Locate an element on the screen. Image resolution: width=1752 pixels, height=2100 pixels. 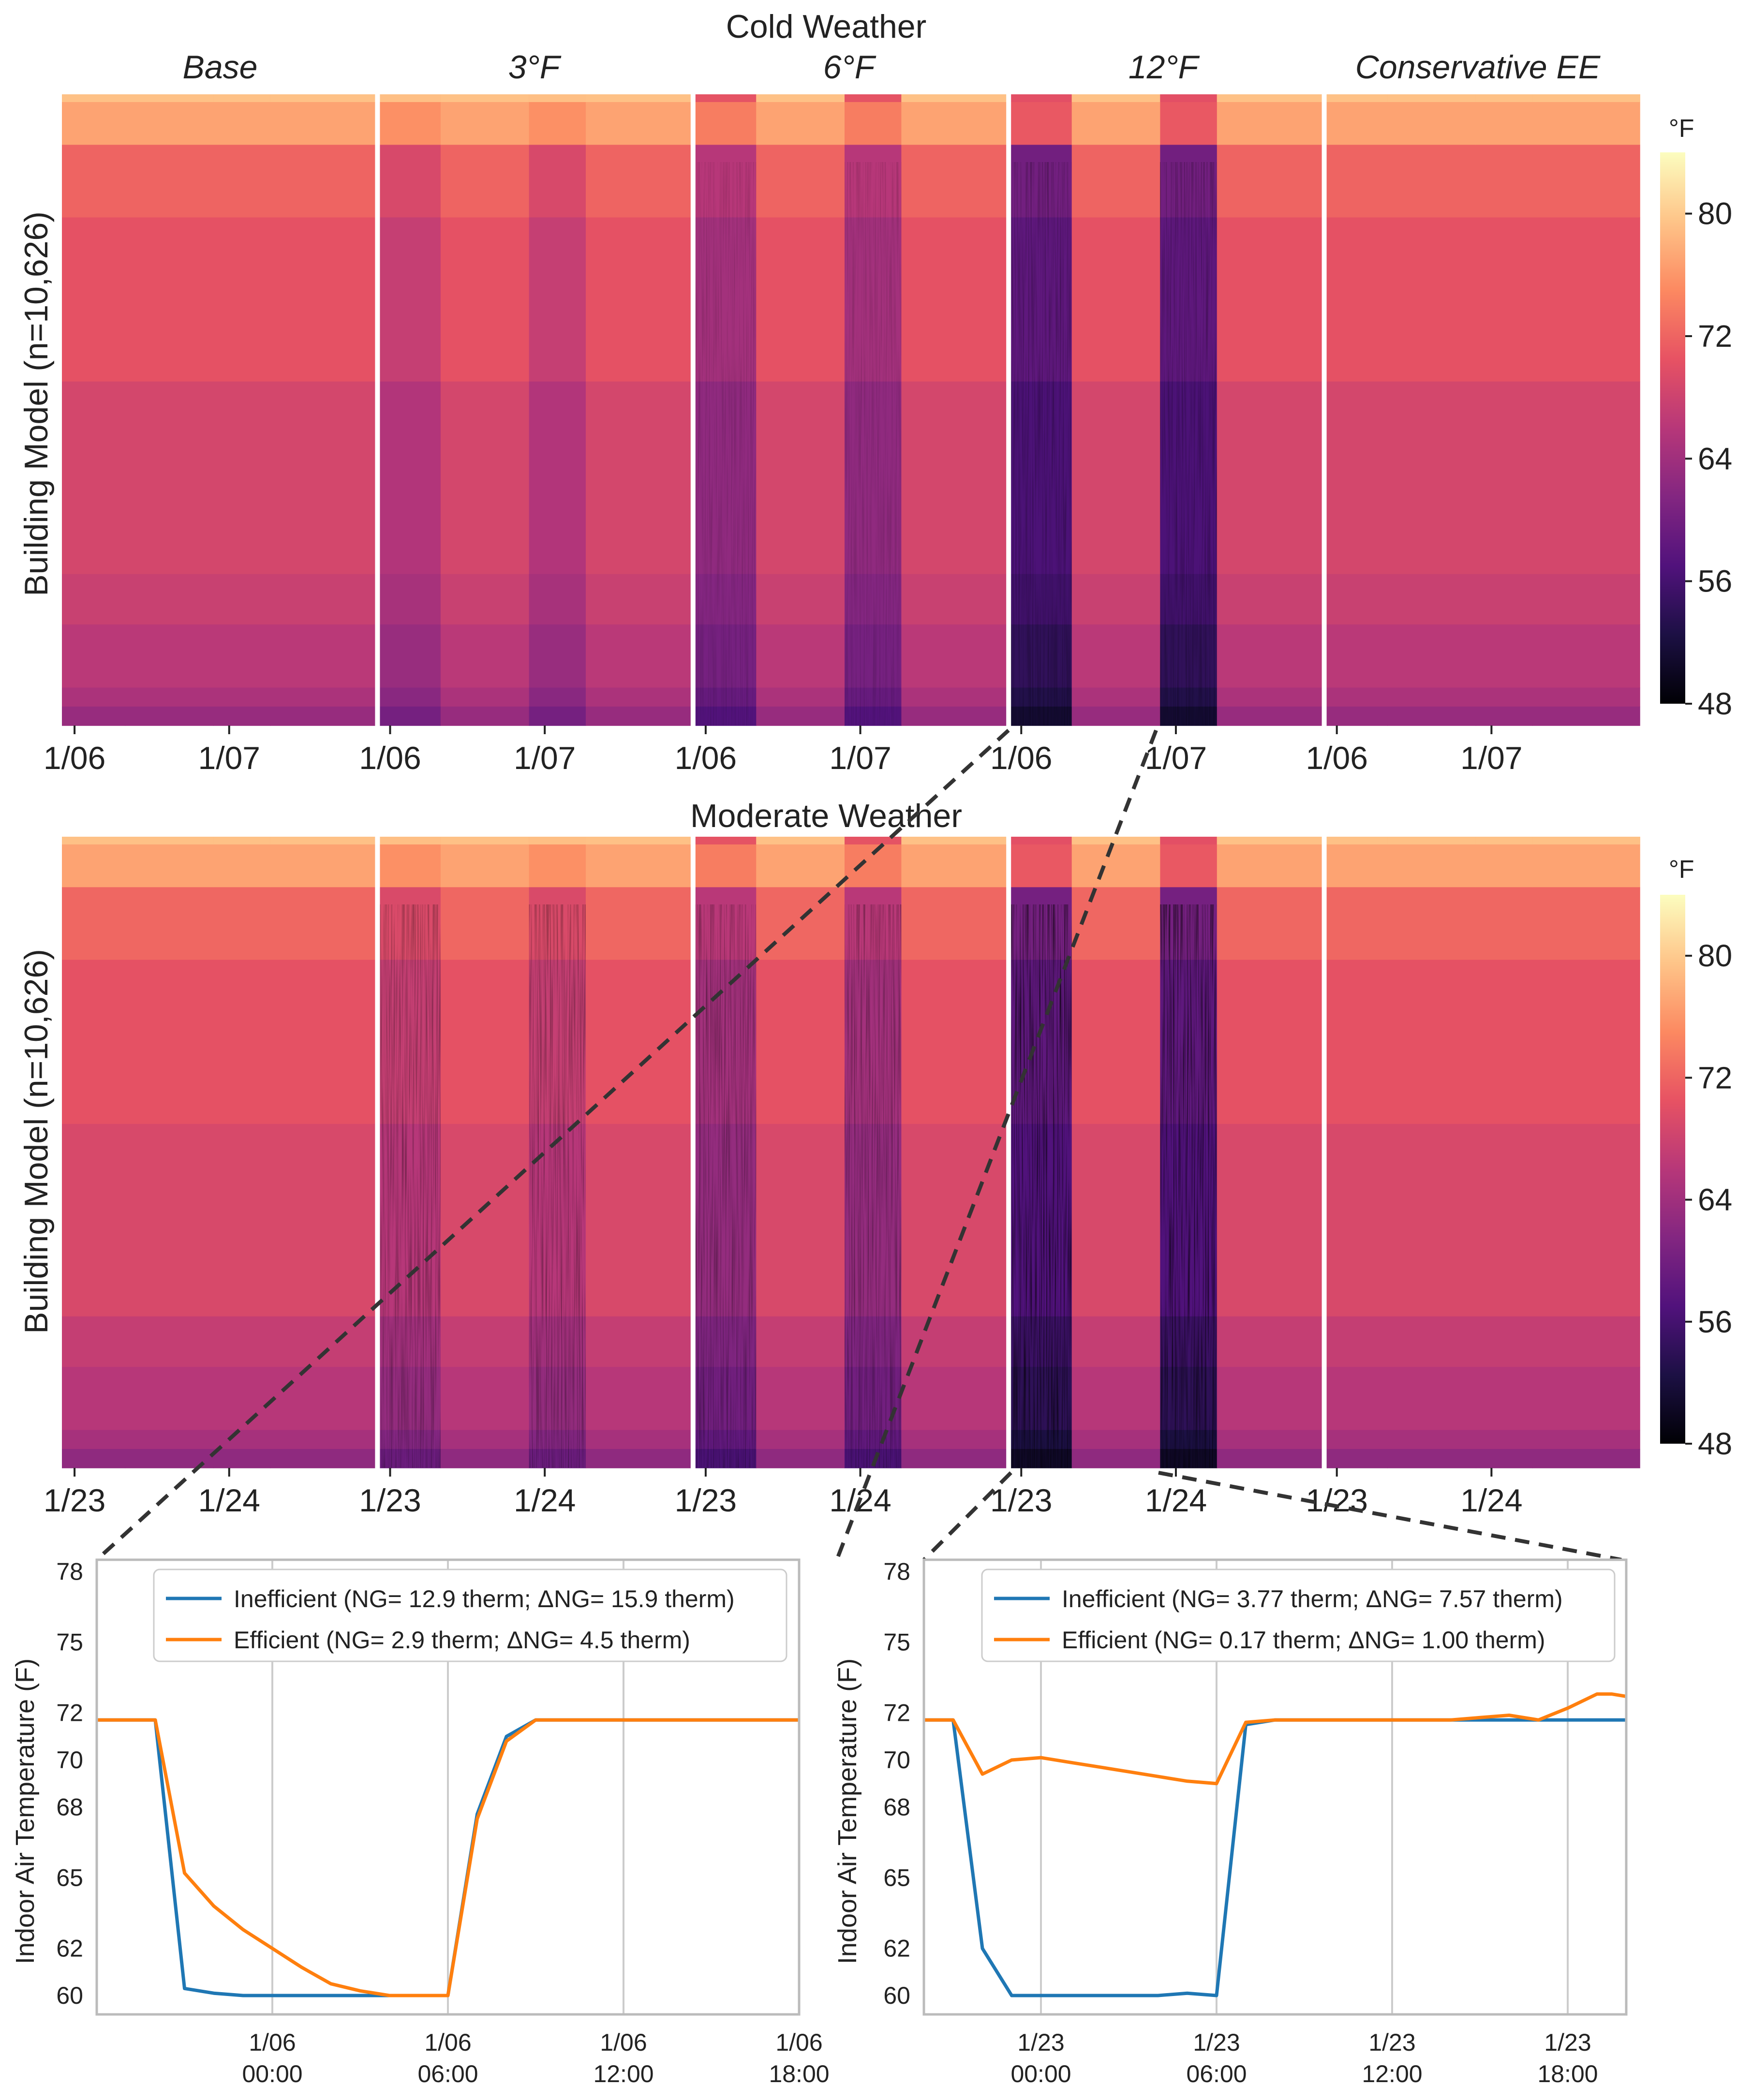
cold-colorbar: °F 48 56 64 72 80 is located at coordinates (1696, 418).